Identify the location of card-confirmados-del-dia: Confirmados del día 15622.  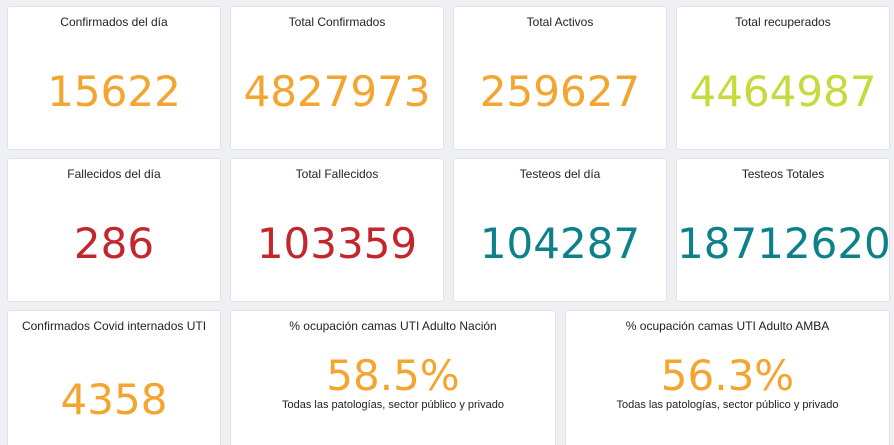
(114, 78).